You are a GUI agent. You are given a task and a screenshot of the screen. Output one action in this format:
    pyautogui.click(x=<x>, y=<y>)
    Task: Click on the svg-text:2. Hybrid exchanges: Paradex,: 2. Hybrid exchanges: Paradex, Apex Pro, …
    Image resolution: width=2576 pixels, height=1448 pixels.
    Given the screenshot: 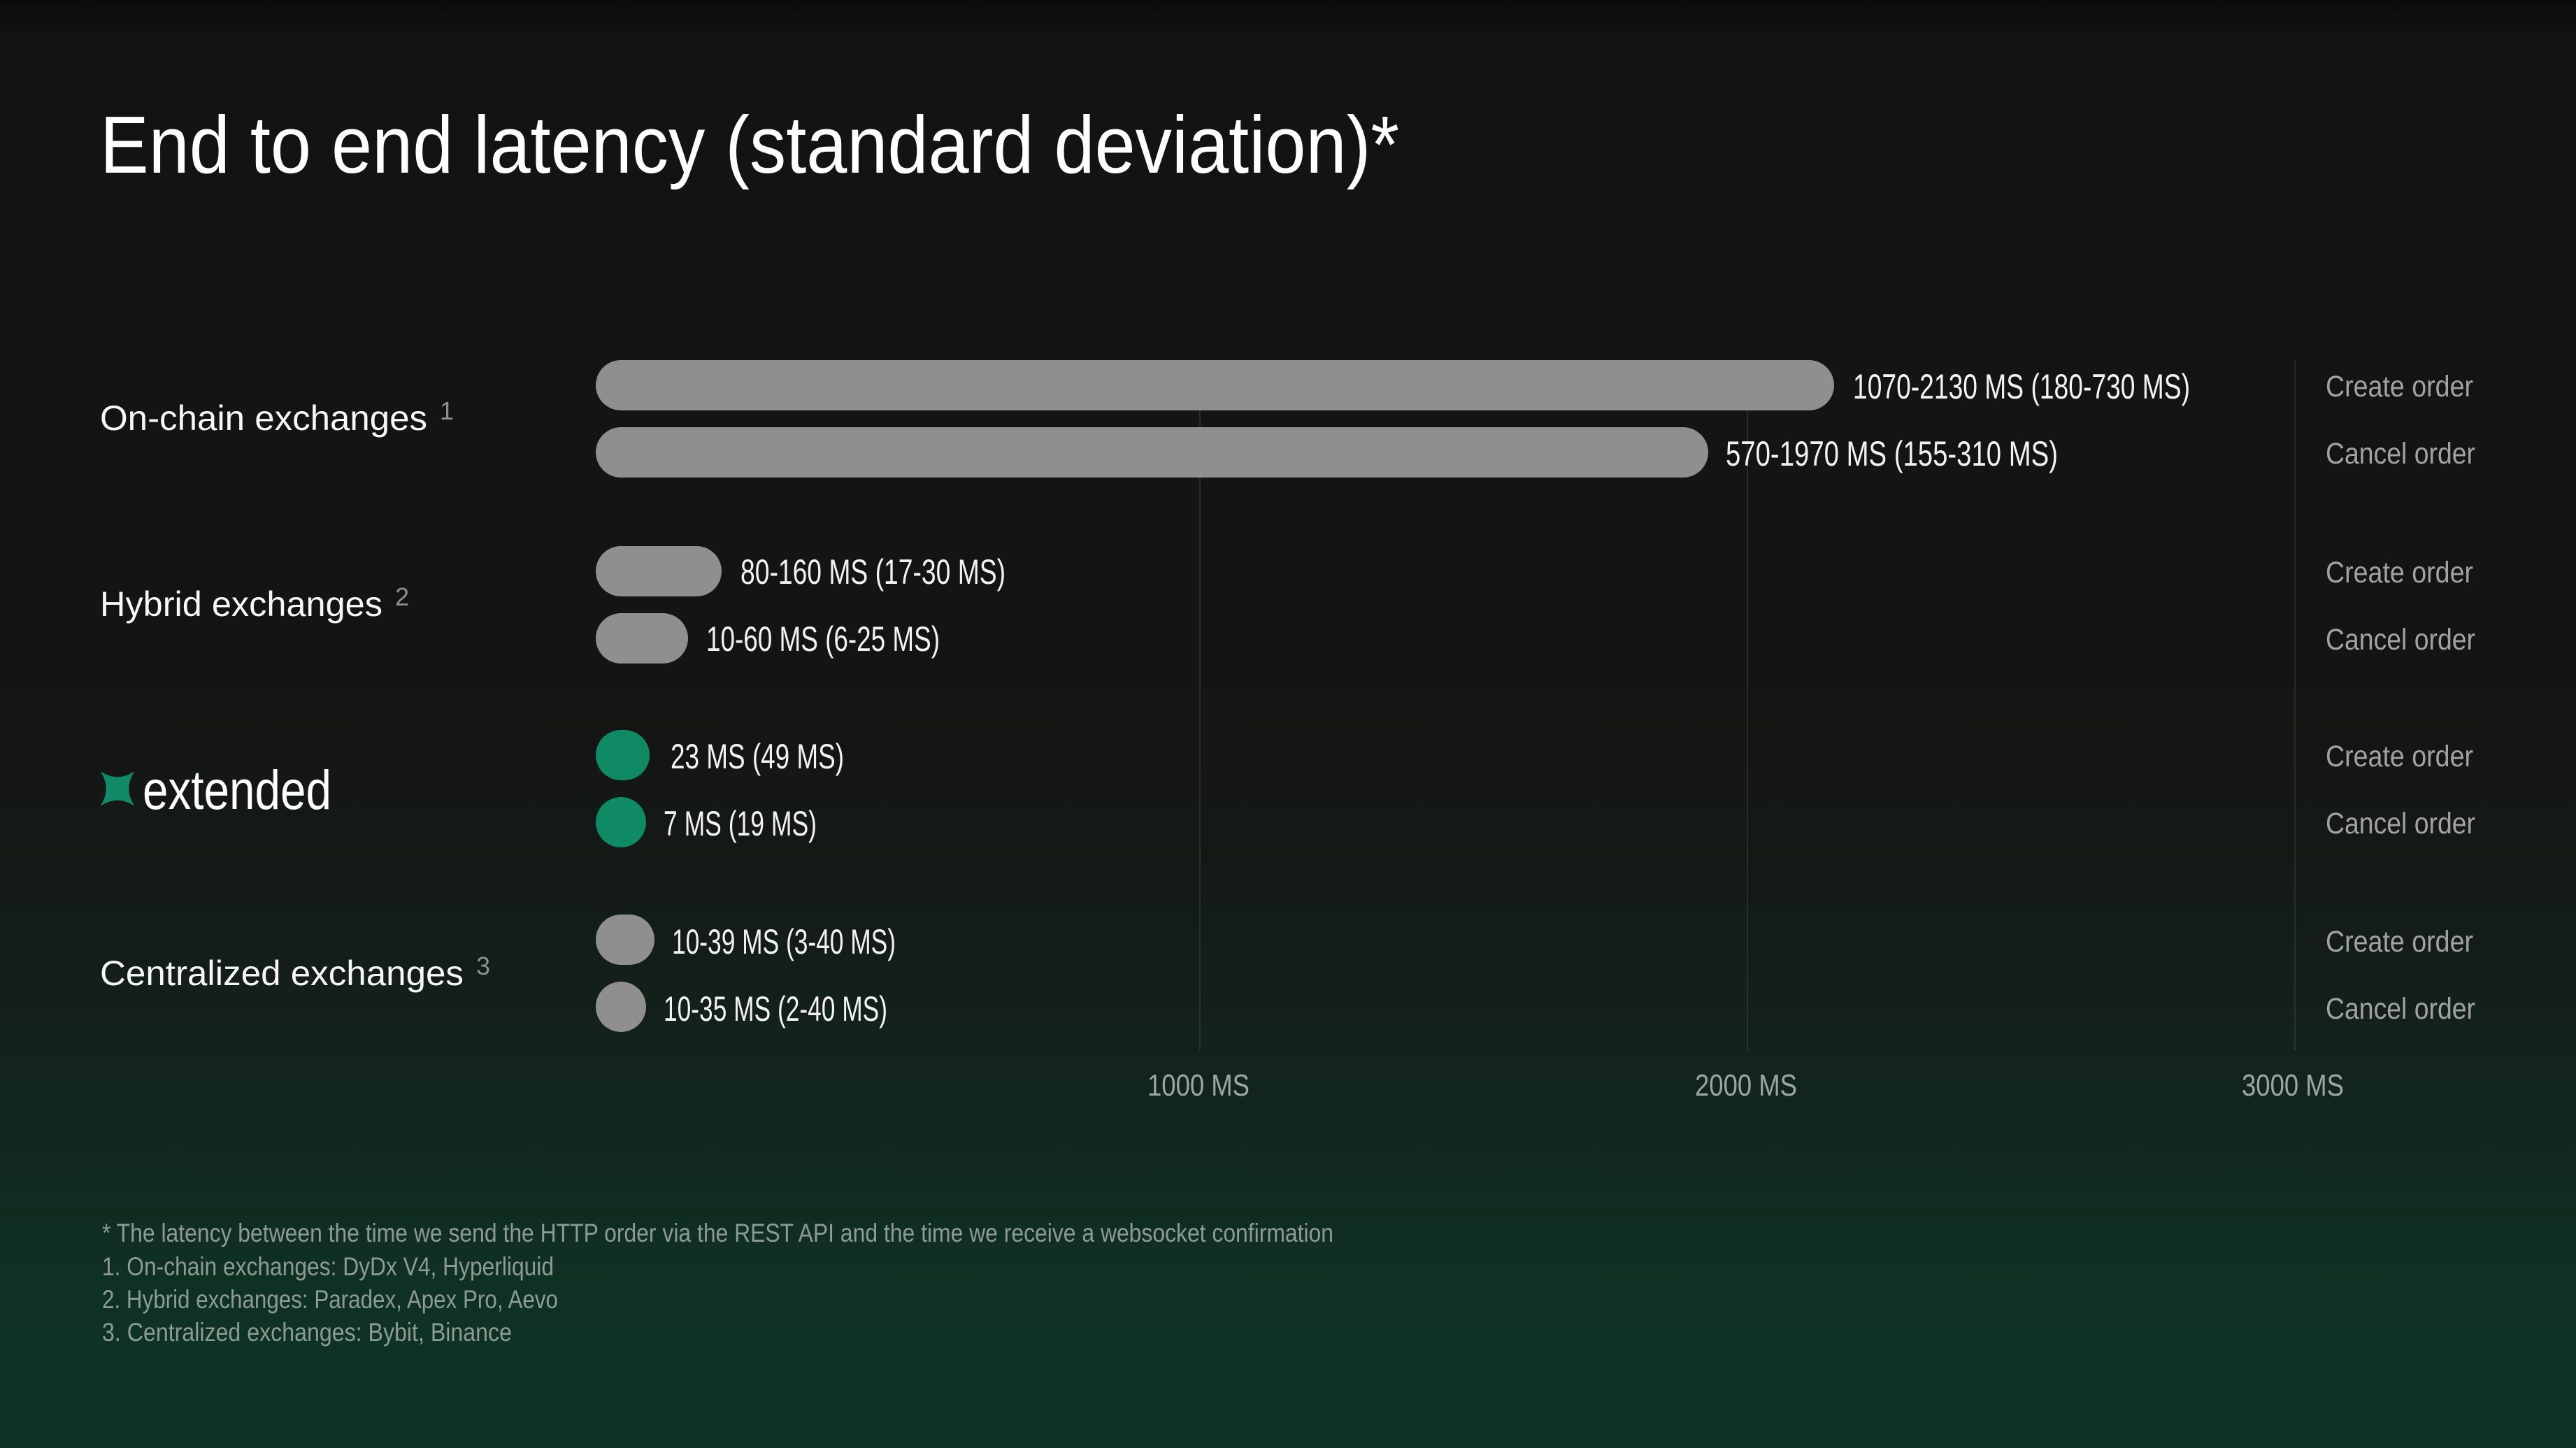 What is the action you would take?
    pyautogui.click(x=330, y=1300)
    